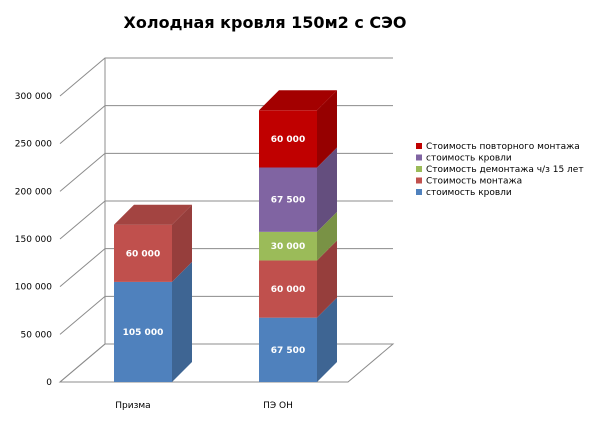  What do you see at coordinates (37, 335) in the screenshot?
I see `y-tick-label: 50 000` at bounding box center [37, 335].